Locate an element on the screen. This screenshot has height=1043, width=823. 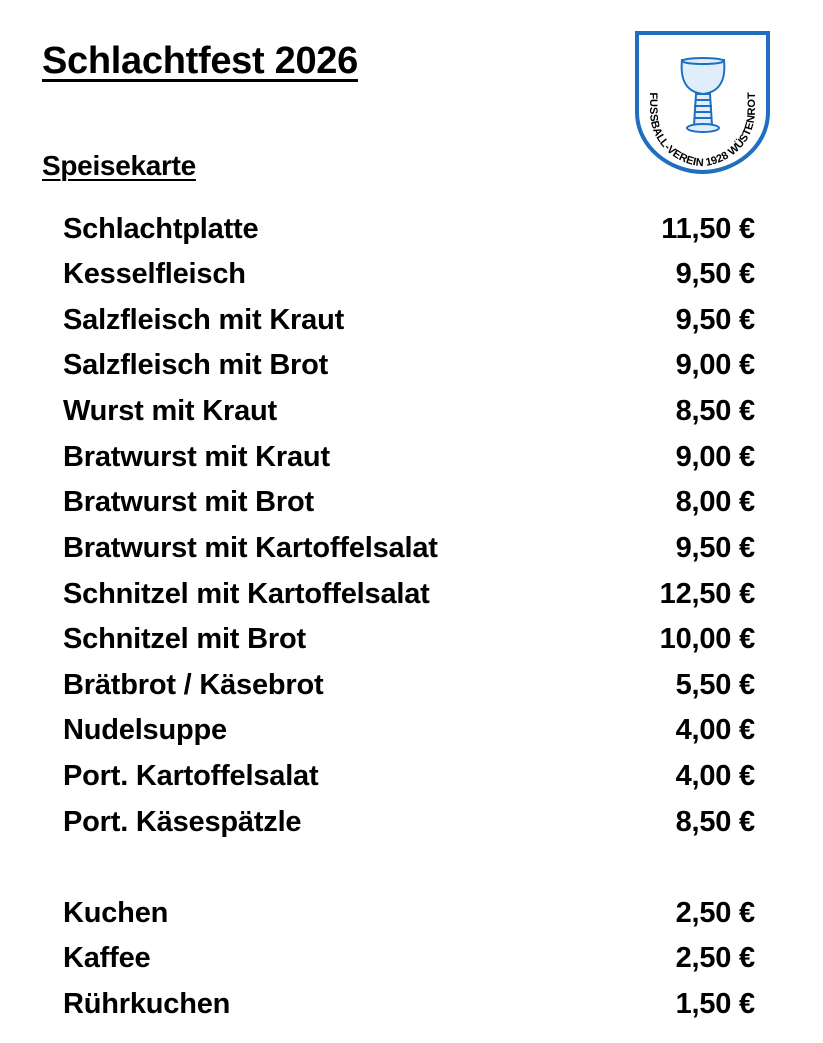
menu-item: Schnitzel mit Kartoffelsalat 12,50 € is located at coordinates (409, 594).